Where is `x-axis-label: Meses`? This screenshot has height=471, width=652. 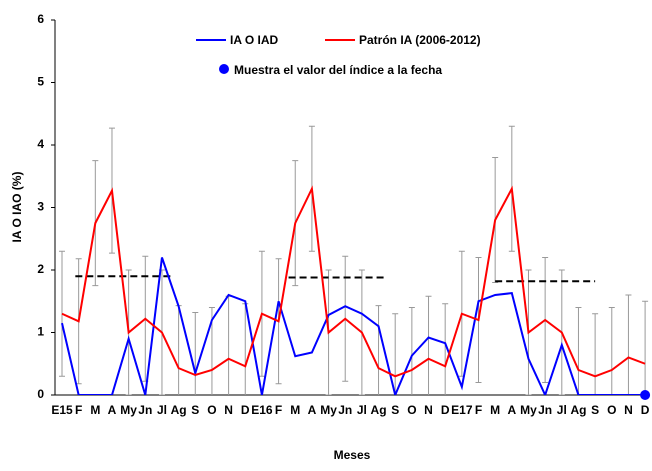 x-axis-label: Meses is located at coordinates (352, 455).